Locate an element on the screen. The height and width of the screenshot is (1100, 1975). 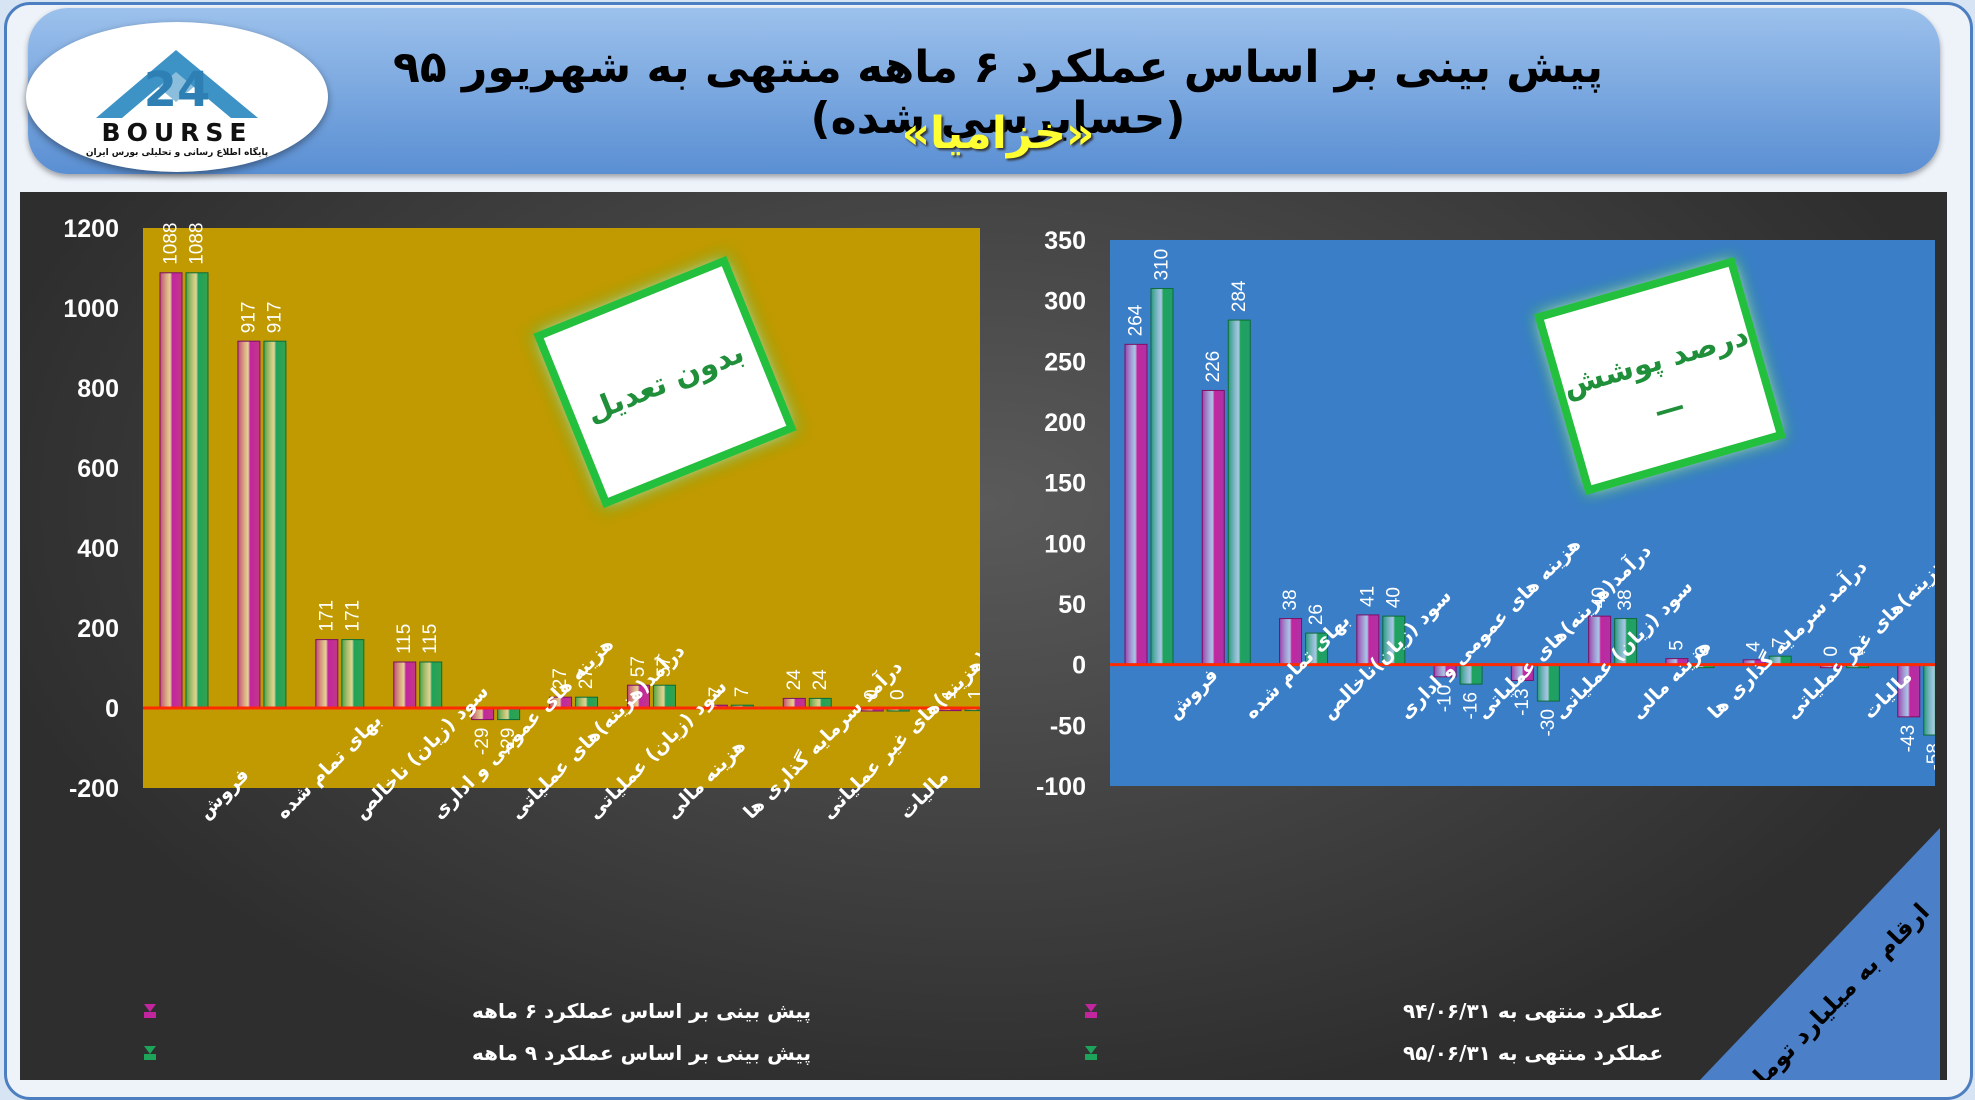
data-label: -16 is located at coordinates (1471, 705).